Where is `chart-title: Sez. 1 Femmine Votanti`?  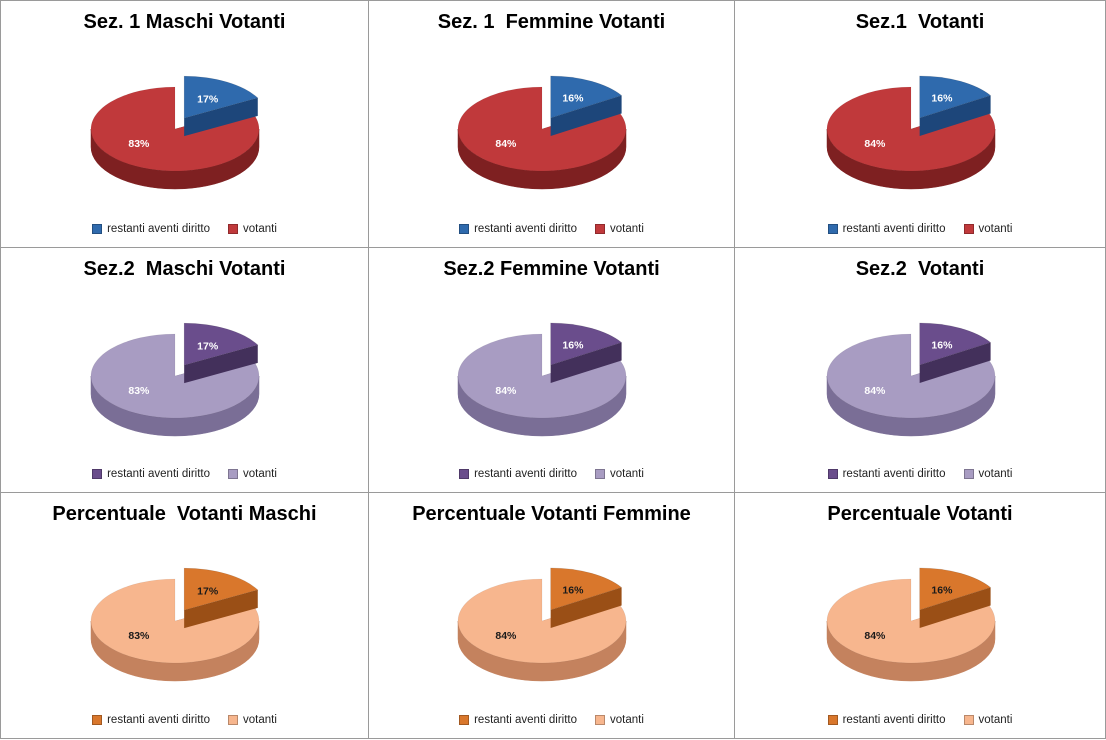
chart-title: Sez. 1 Femmine Votanti is located at coordinates (551, 22).